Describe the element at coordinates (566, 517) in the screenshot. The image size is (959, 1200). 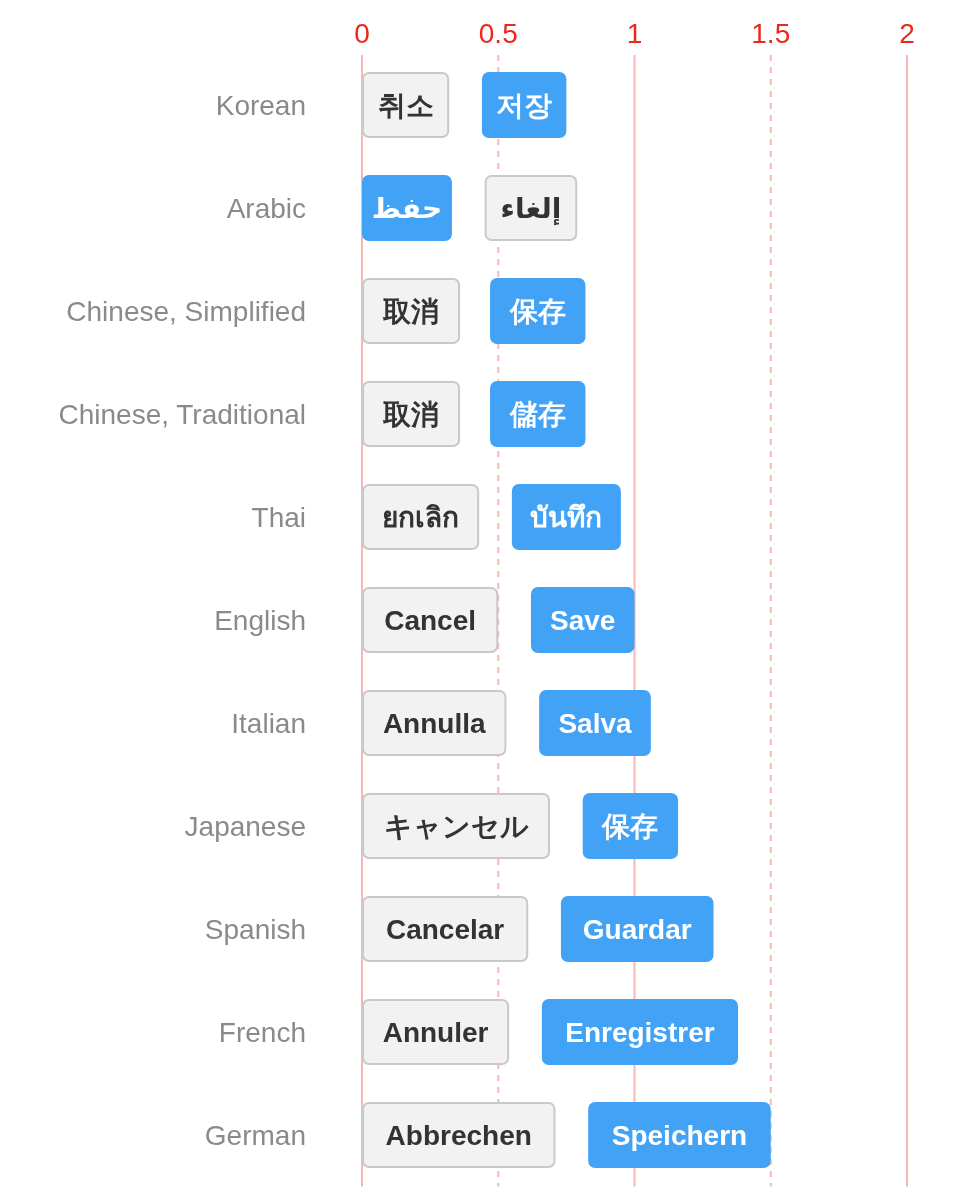
I see `data-label: บันทึก` at that location.